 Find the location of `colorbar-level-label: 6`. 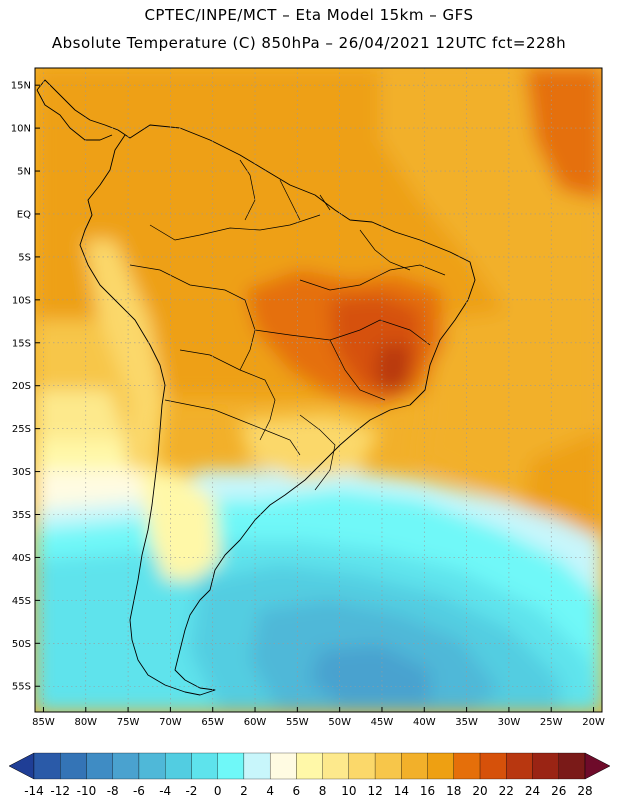

colorbar-level-label: 6 is located at coordinates (297, 791).